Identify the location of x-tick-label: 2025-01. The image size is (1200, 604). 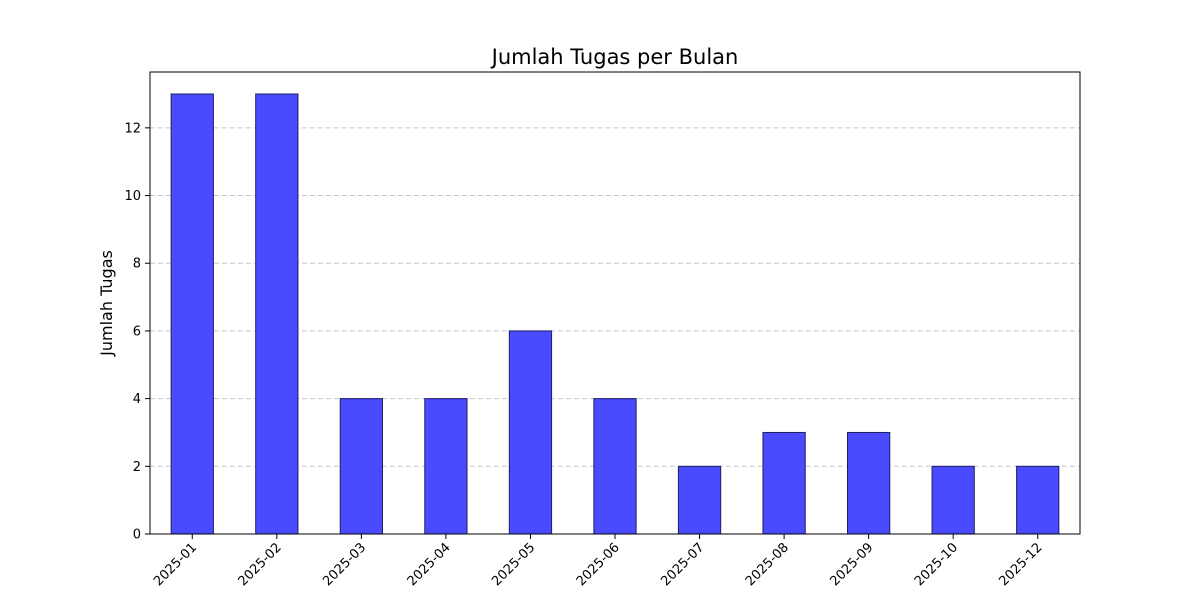
(175, 564).